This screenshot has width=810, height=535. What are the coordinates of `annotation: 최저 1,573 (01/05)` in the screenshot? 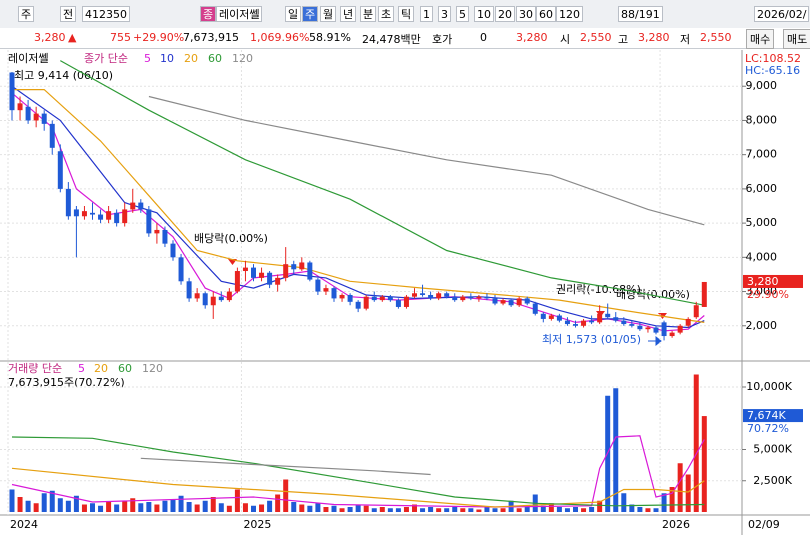 It's located at (591, 339).